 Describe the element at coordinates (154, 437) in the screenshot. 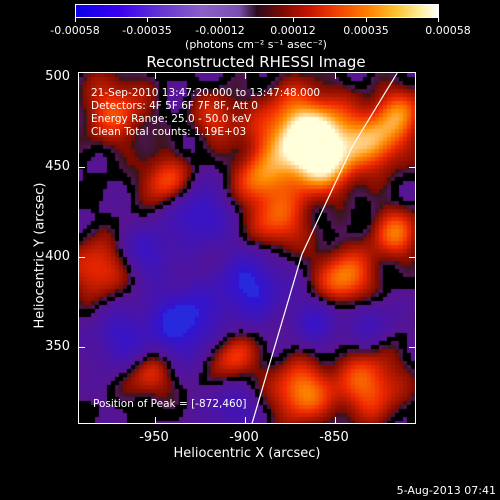

I see `x-tick-label: -950` at that location.